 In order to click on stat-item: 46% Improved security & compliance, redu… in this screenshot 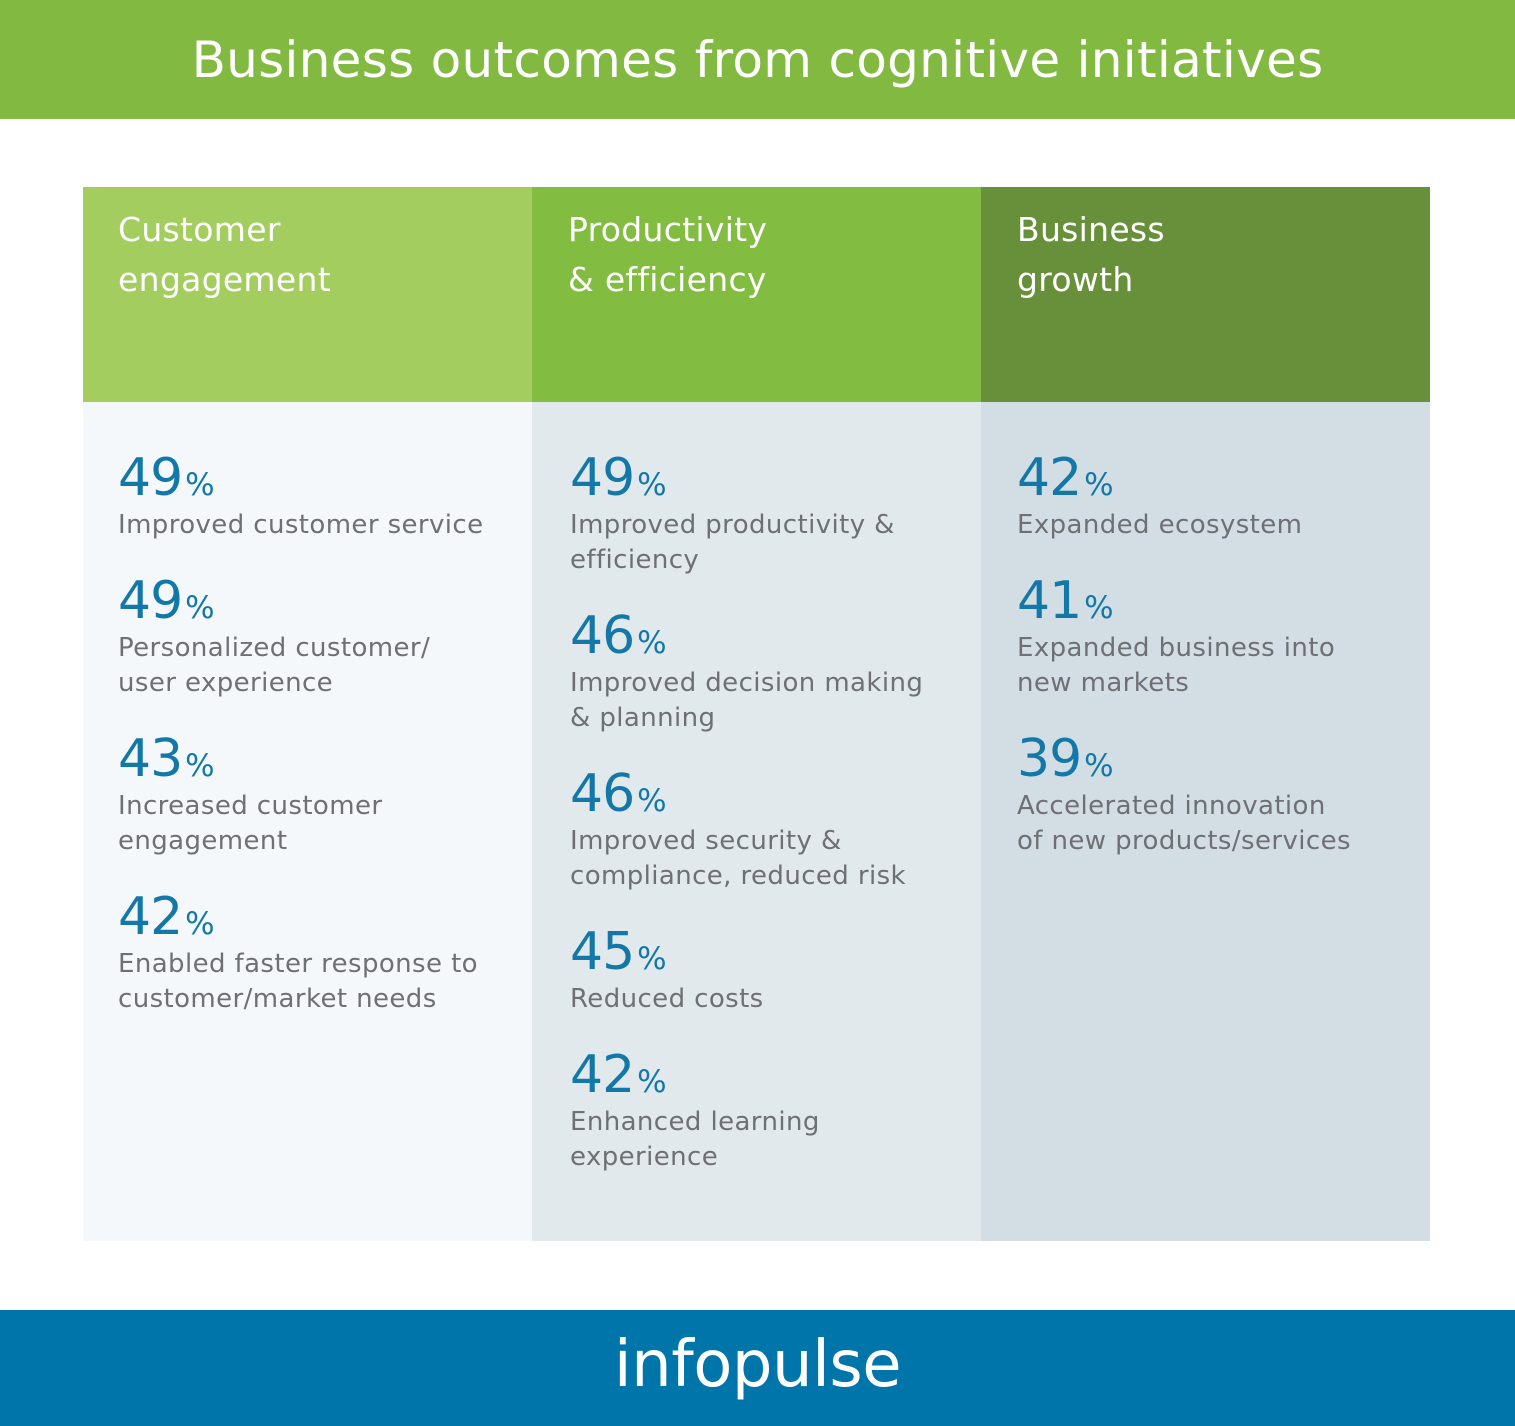, I will do `click(775, 829)`.